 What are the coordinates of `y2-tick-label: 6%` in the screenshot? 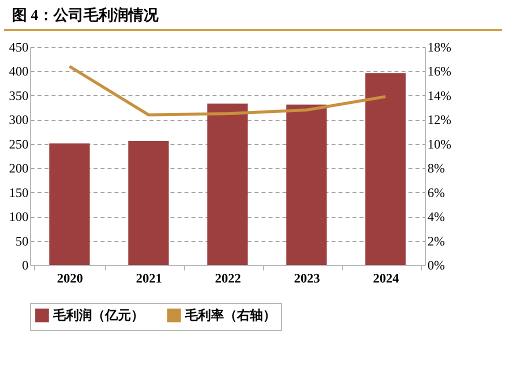 It's located at (436, 192).